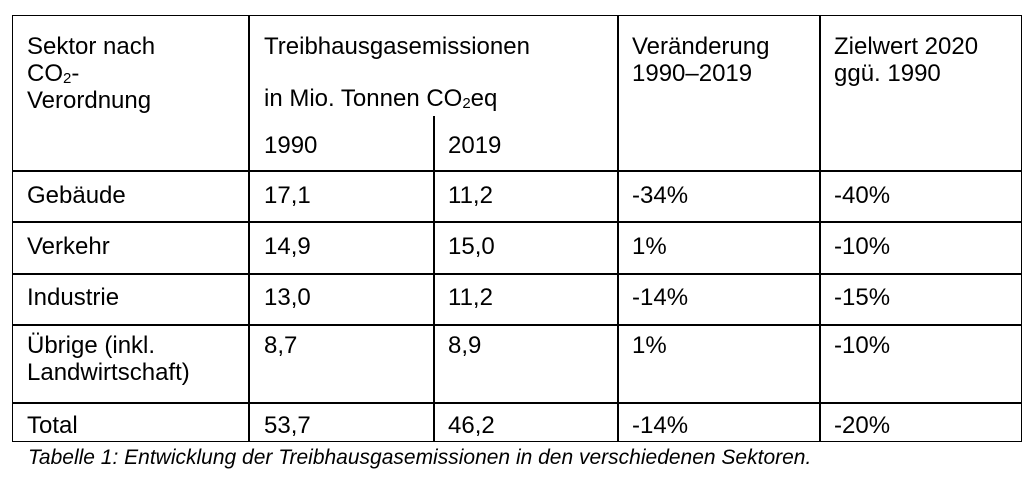  Describe the element at coordinates (471, 246) in the screenshot. I see `row-2019: 15,0` at that location.